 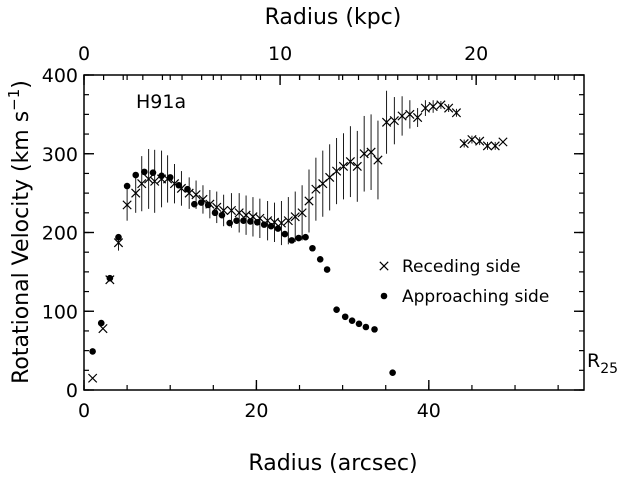 What do you see at coordinates (84, 411) in the screenshot?
I see `x-tick-label: 0` at bounding box center [84, 411].